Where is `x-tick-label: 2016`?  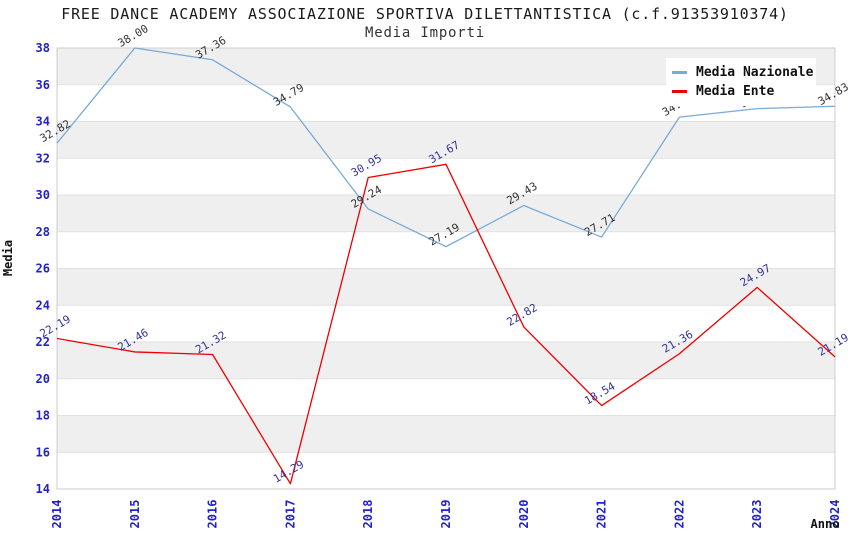 x-tick-label: 2016 is located at coordinates (213, 514).